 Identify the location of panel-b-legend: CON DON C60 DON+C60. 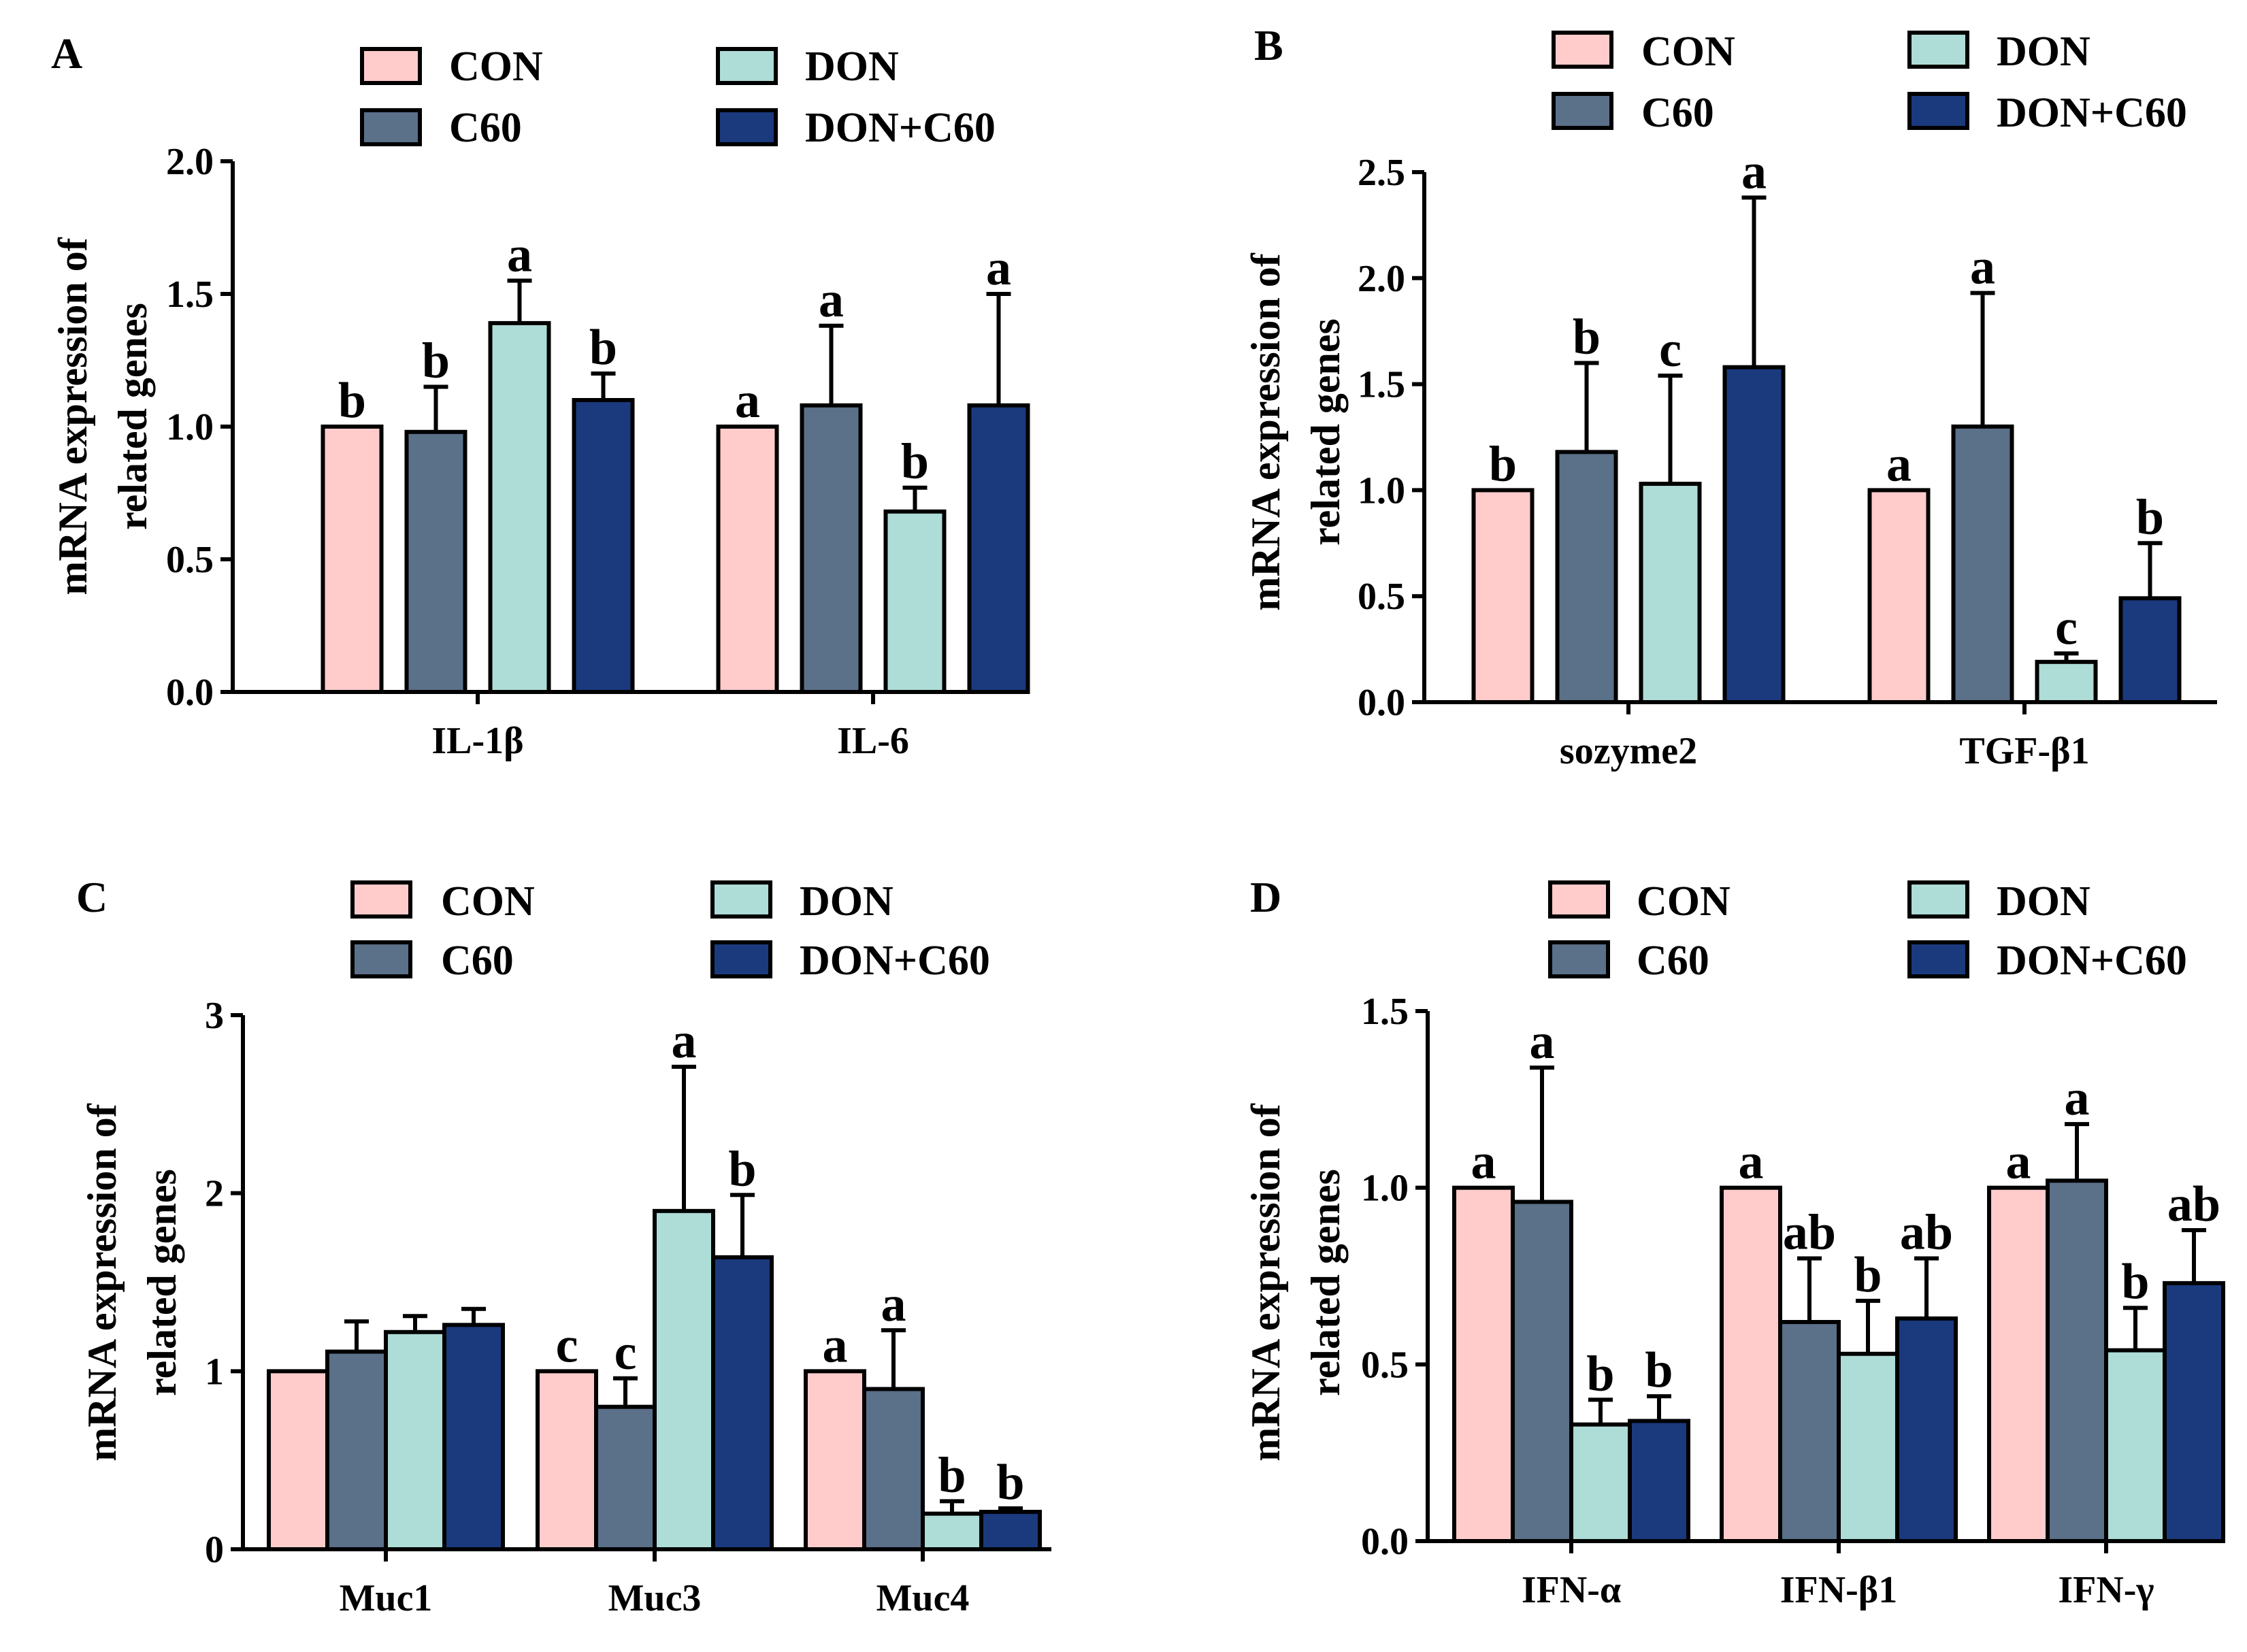
(1869, 82).